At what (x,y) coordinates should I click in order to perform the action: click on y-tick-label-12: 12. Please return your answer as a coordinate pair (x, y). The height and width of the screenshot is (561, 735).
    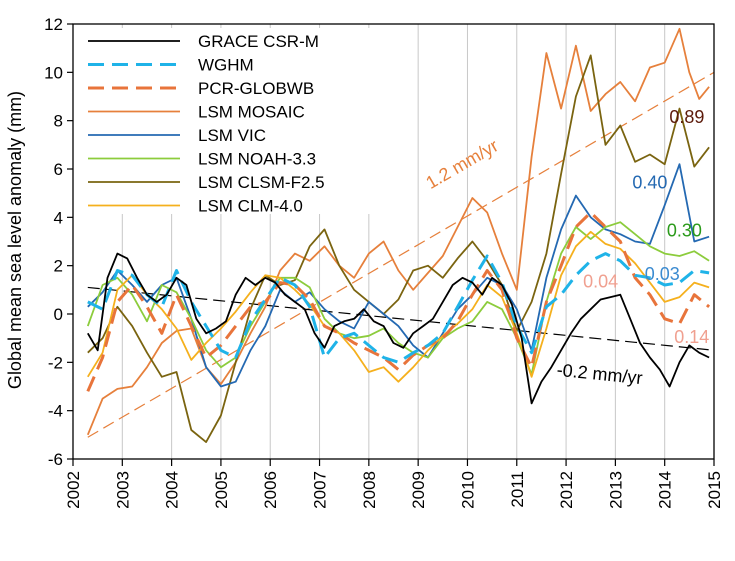
    Looking at the image, I should click on (53, 24).